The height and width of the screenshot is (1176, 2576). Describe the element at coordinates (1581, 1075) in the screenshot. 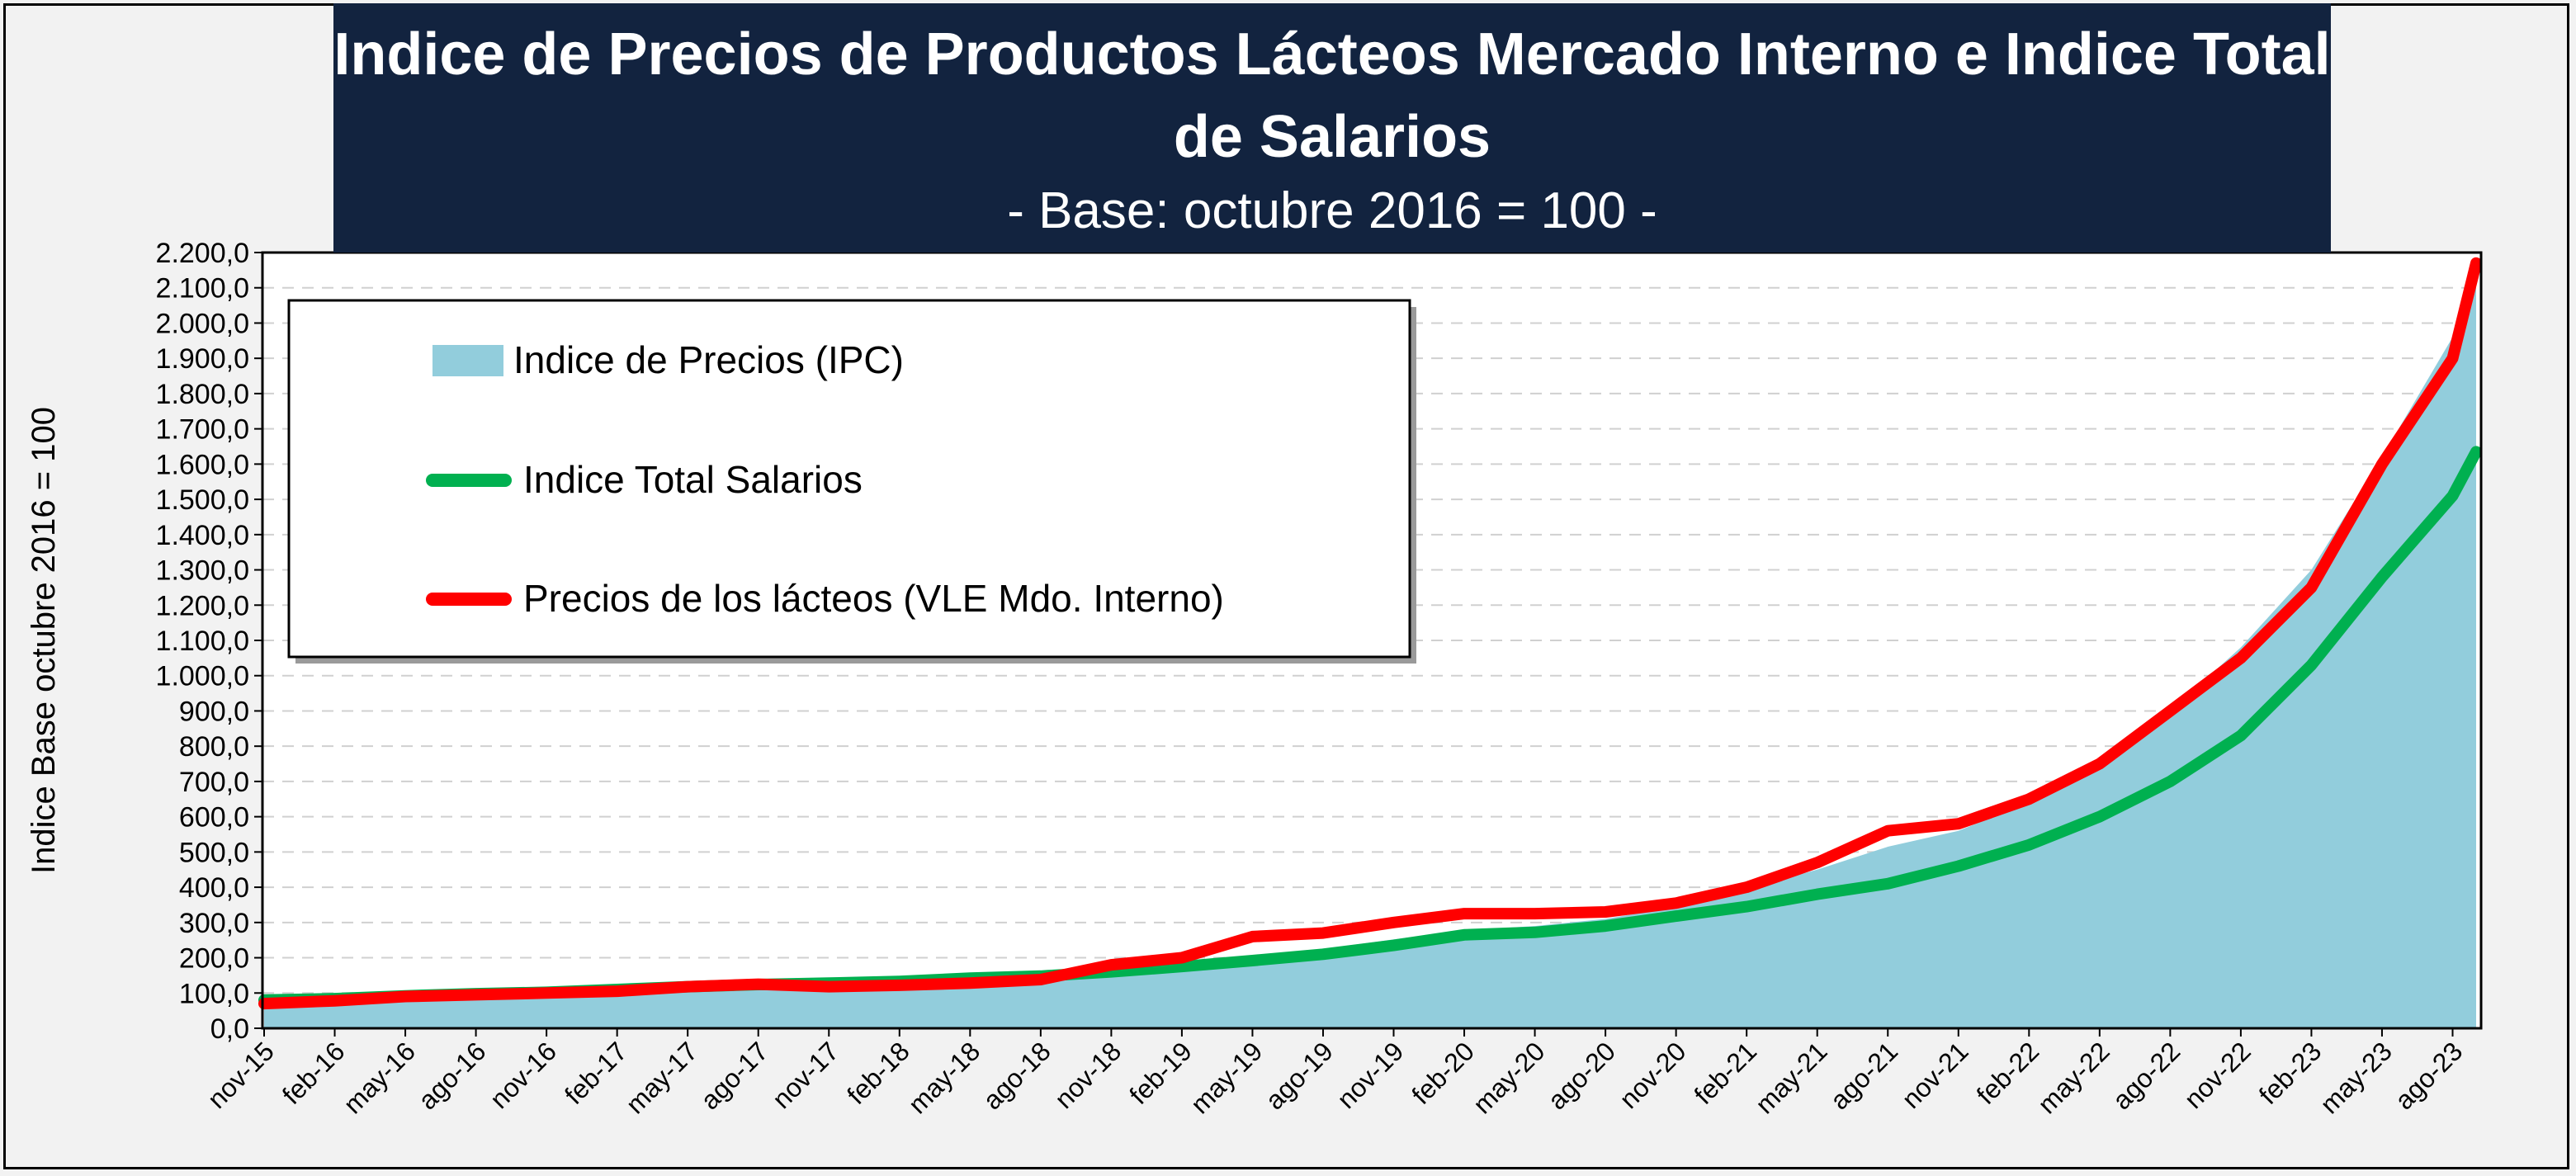

I see `x-tick-label: ago-20` at that location.